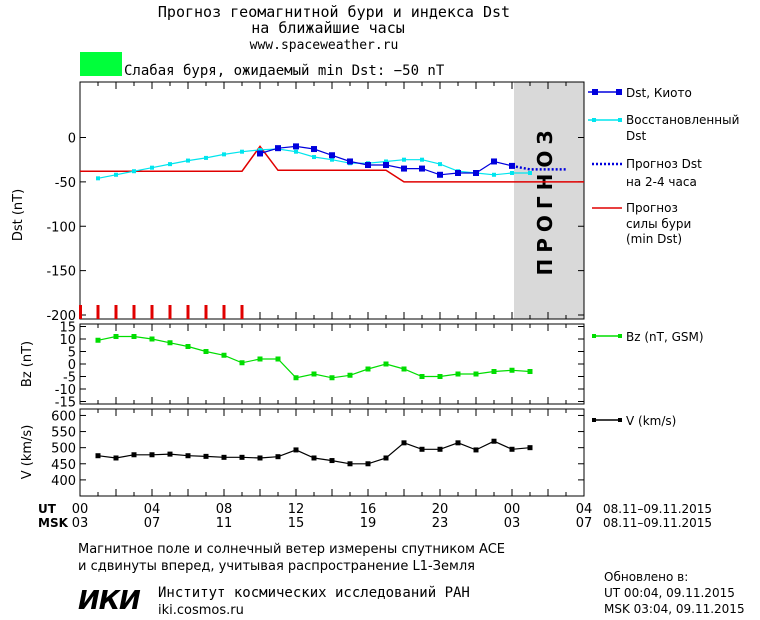 Image resolution: width=760 pixels, height=620 pixels. Describe the element at coordinates (72, 365) in the screenshot. I see `y-tick-label: 0` at that location.